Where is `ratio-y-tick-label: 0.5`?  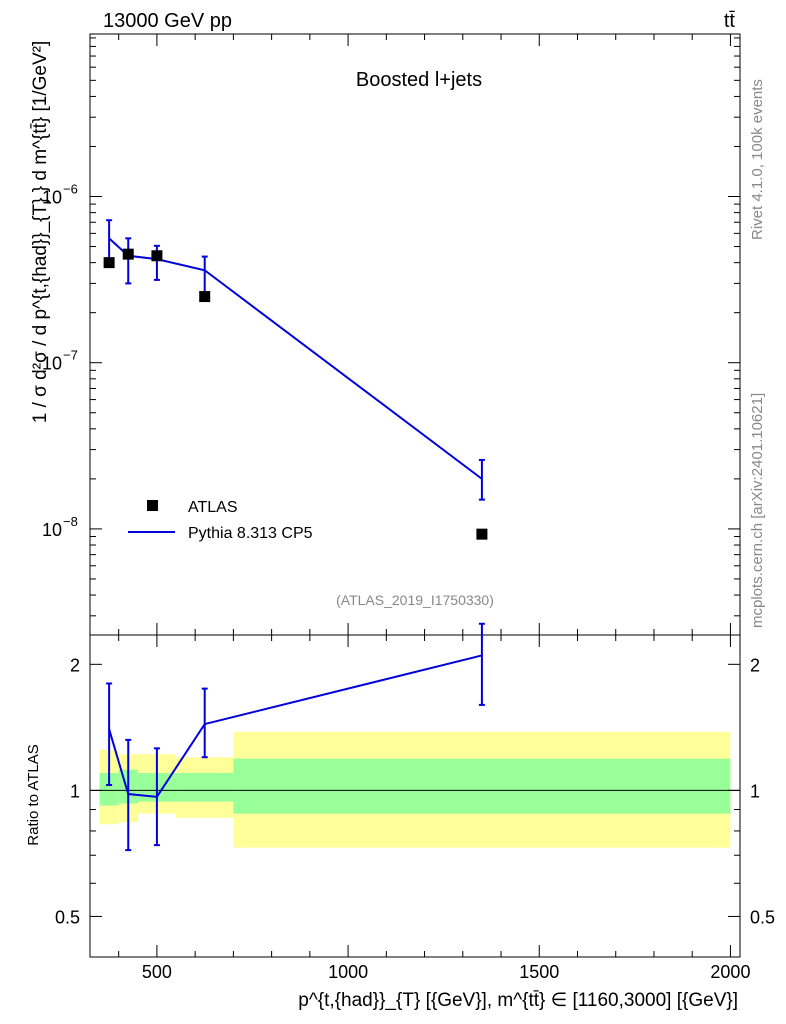 ratio-y-tick-label: 0.5 is located at coordinates (67, 917).